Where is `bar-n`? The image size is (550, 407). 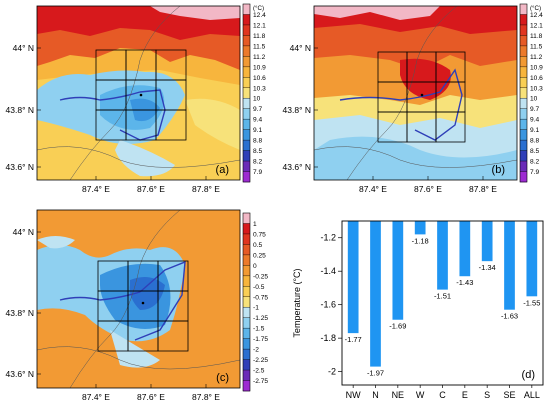
bar-n is located at coordinates (375, 294).